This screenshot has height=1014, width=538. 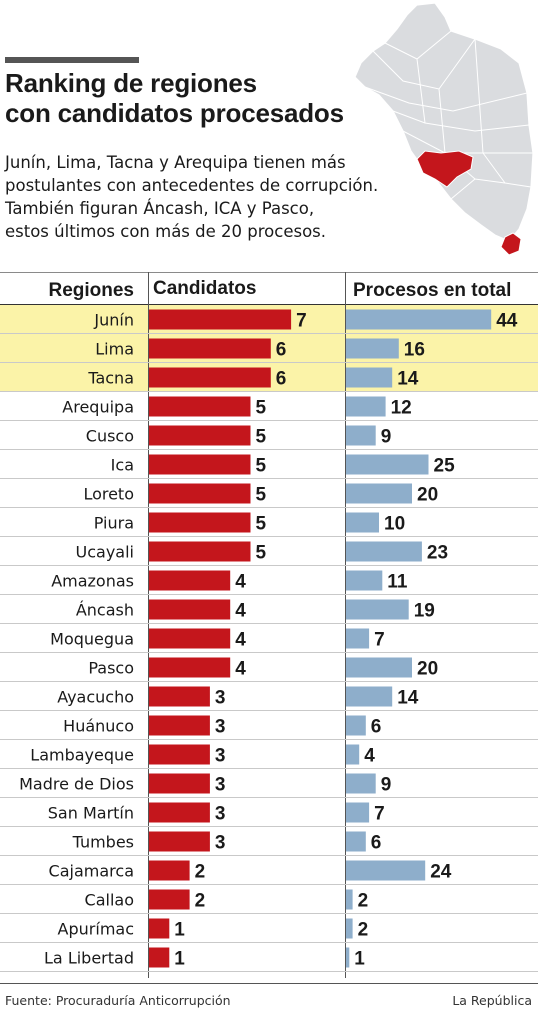 What do you see at coordinates (105, 552) in the screenshot?
I see `region-label-ucayali: Ucayali` at bounding box center [105, 552].